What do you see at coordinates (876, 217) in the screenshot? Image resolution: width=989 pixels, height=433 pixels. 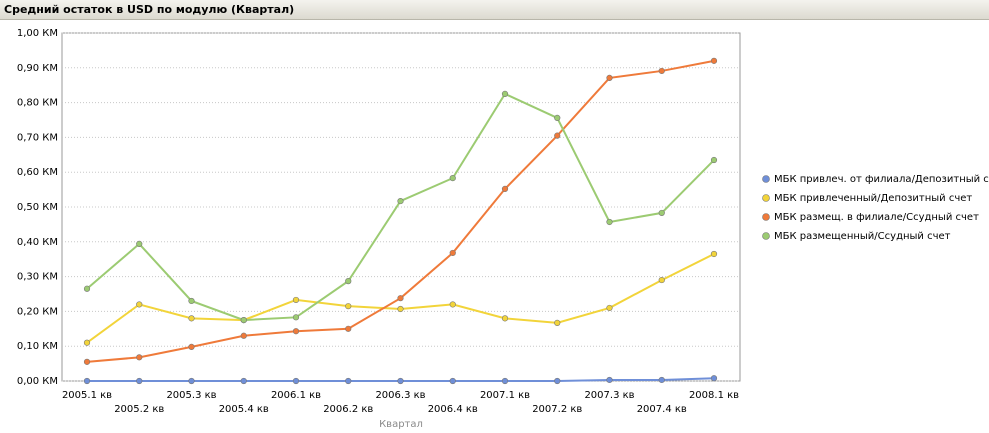 I see `legend-label: МБК размещ. в филиале/Ссудный счет` at bounding box center [876, 217].